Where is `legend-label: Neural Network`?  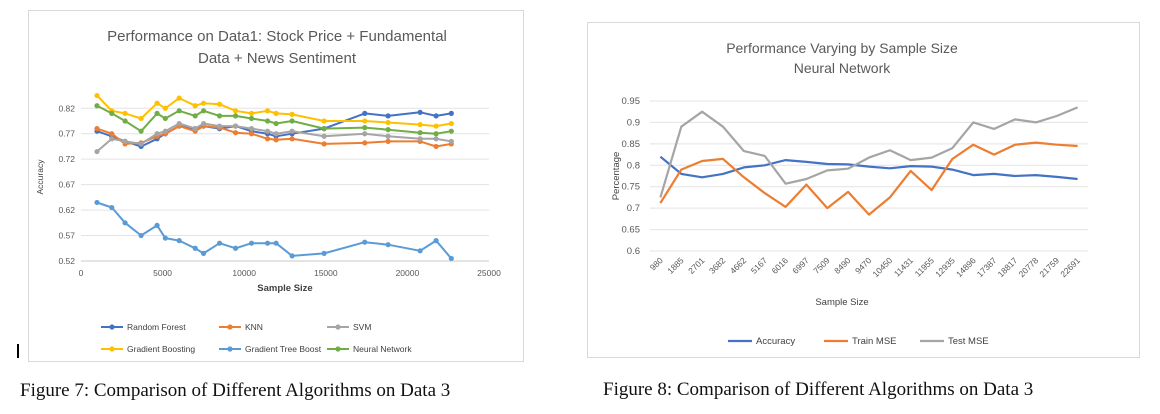
legend-label: Neural Network is located at coordinates (382, 349).